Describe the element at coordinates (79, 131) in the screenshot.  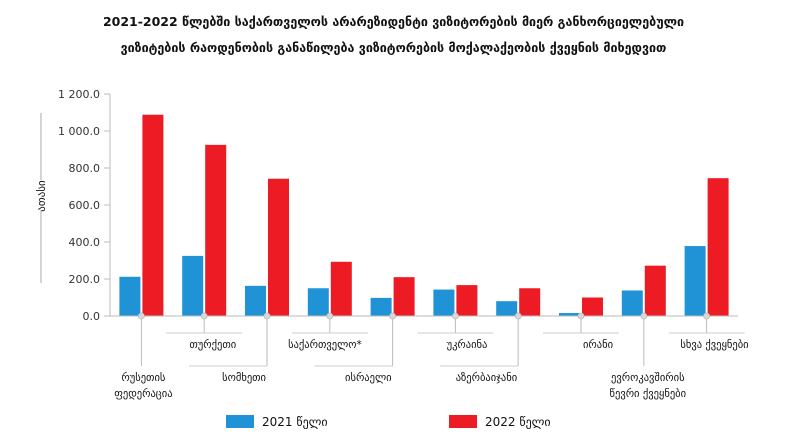
I see `y-tick-label: 1 000.0` at that location.